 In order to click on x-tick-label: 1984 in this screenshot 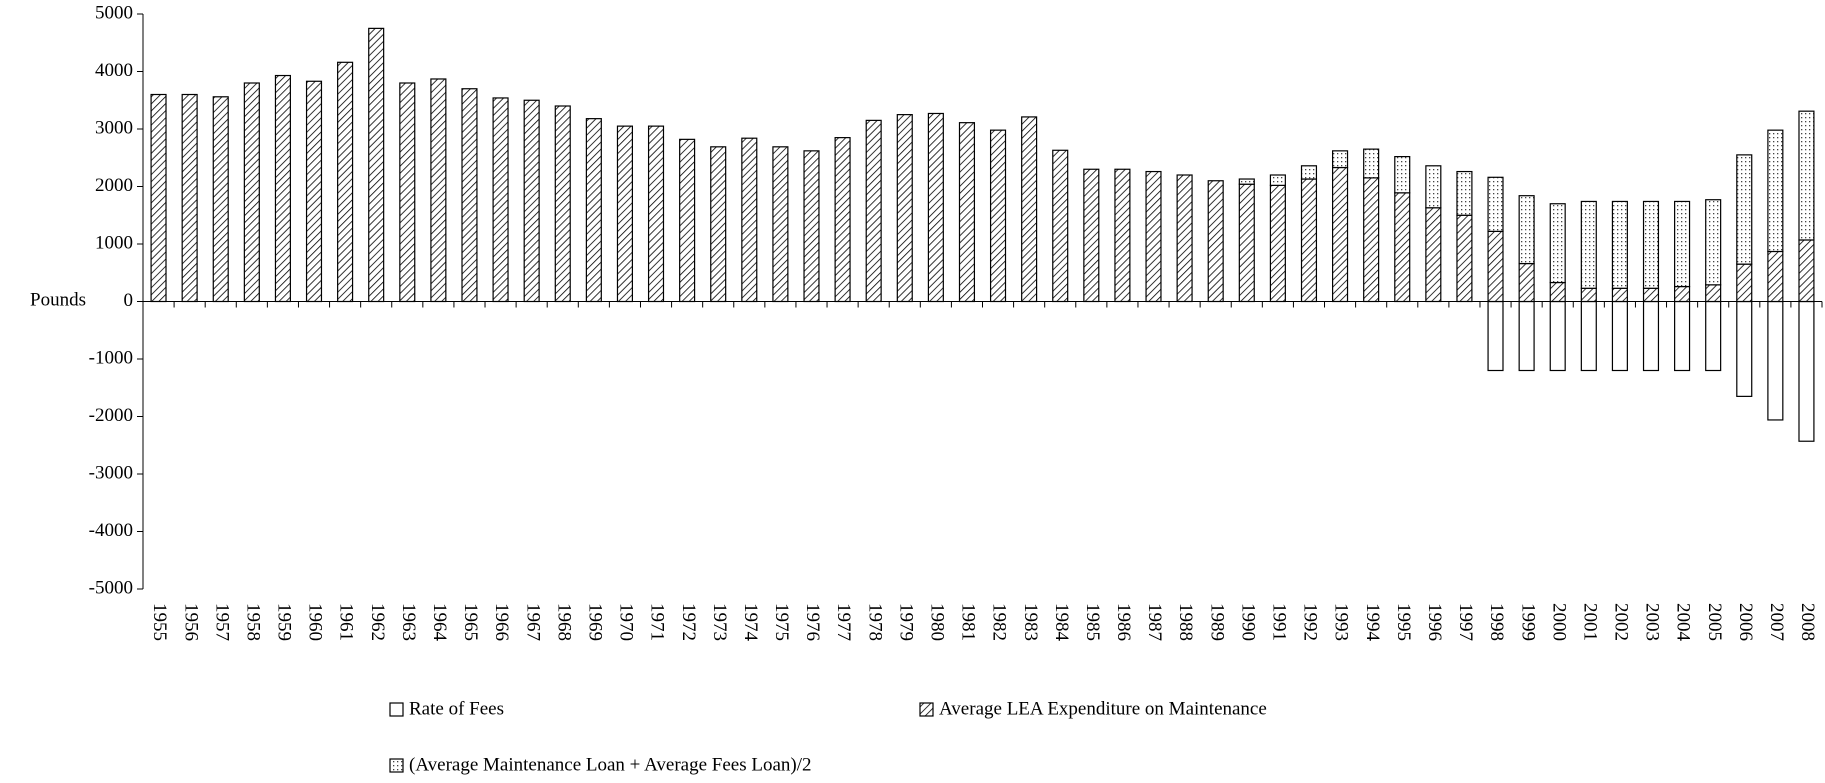, I will do `click(1061, 622)`.